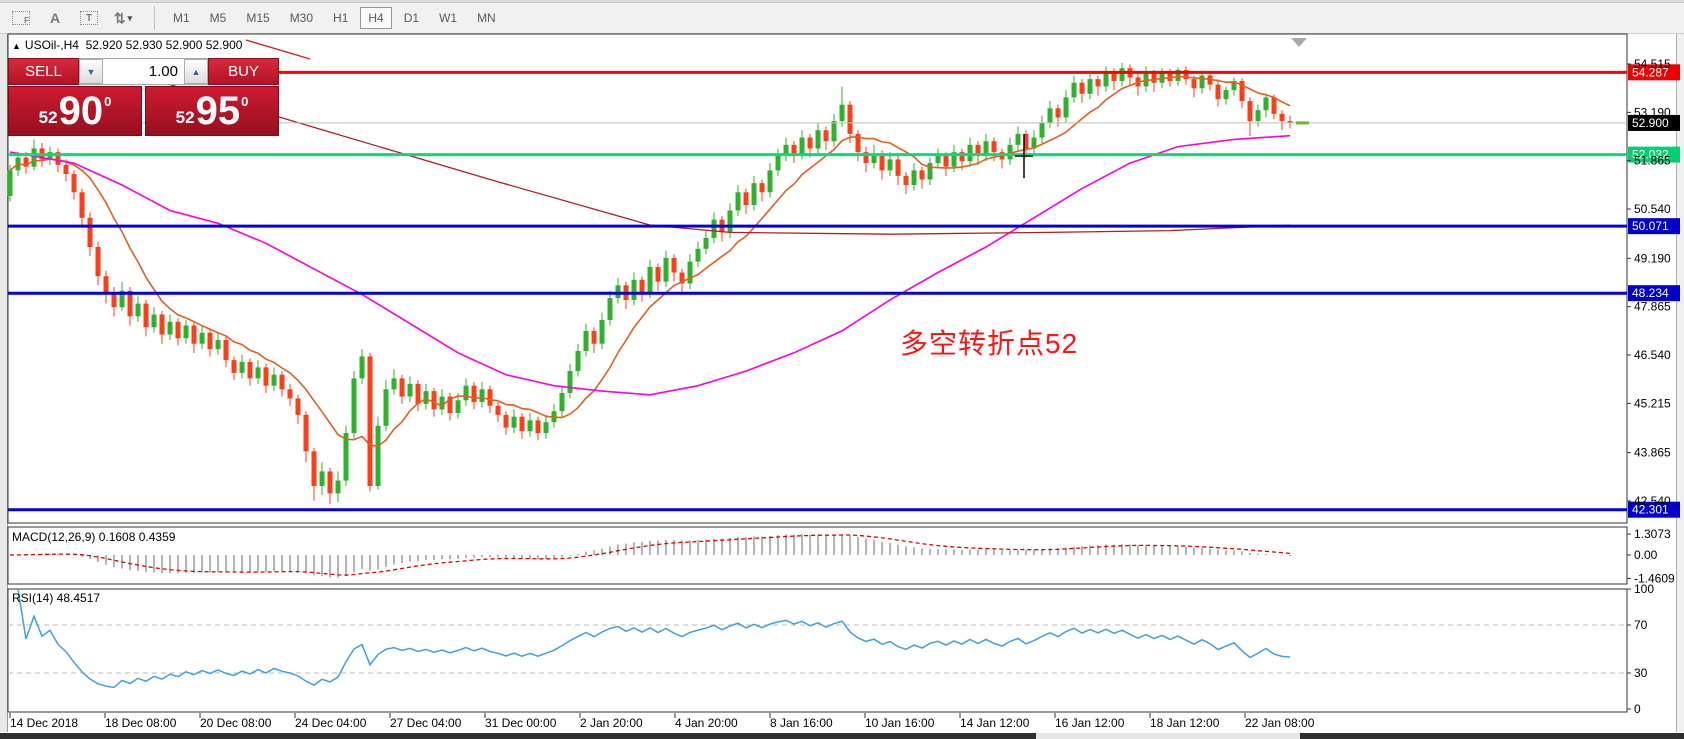 The width and height of the screenshot is (1684, 739). Describe the element at coordinates (212, 111) in the screenshot. I see `buy-price-box: 52 95 0` at that location.